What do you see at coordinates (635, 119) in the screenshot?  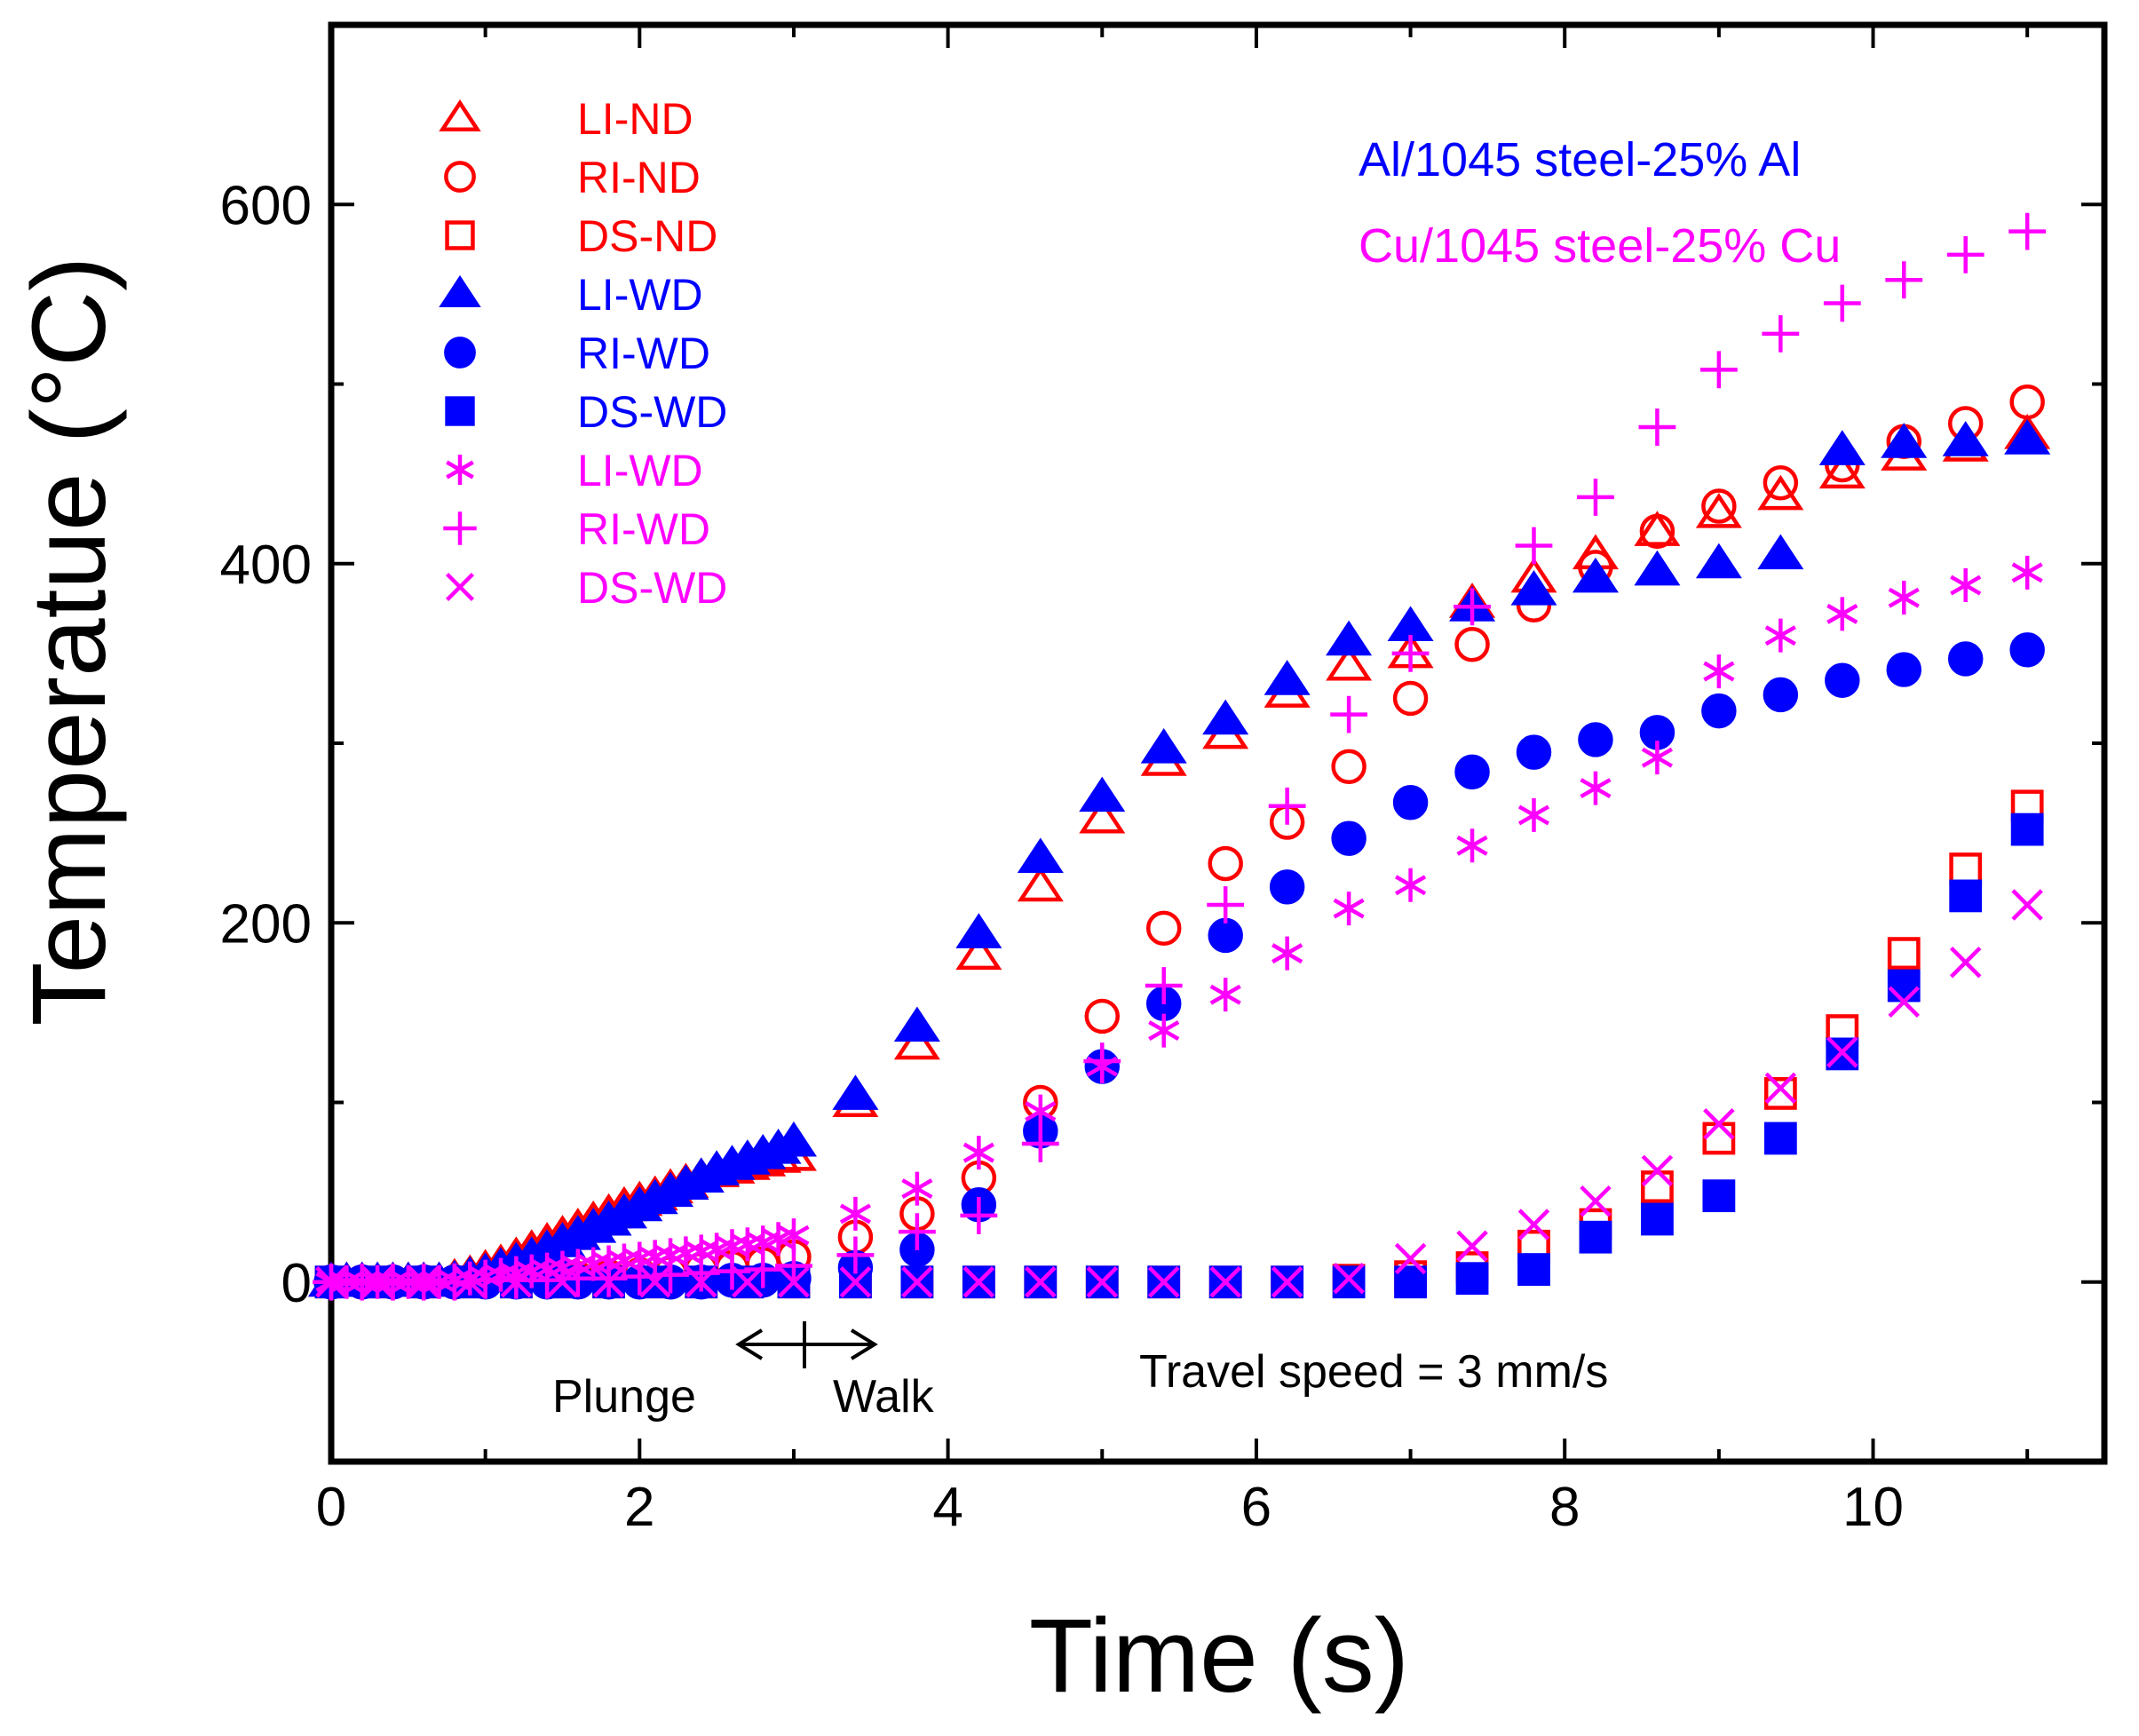 I see `legend-label: LI-ND` at bounding box center [635, 119].